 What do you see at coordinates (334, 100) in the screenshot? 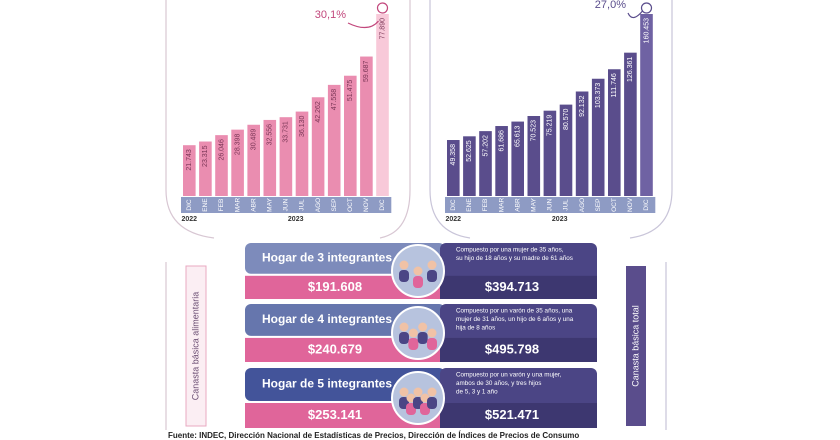
I see `value-label: 47.558` at bounding box center [334, 100].